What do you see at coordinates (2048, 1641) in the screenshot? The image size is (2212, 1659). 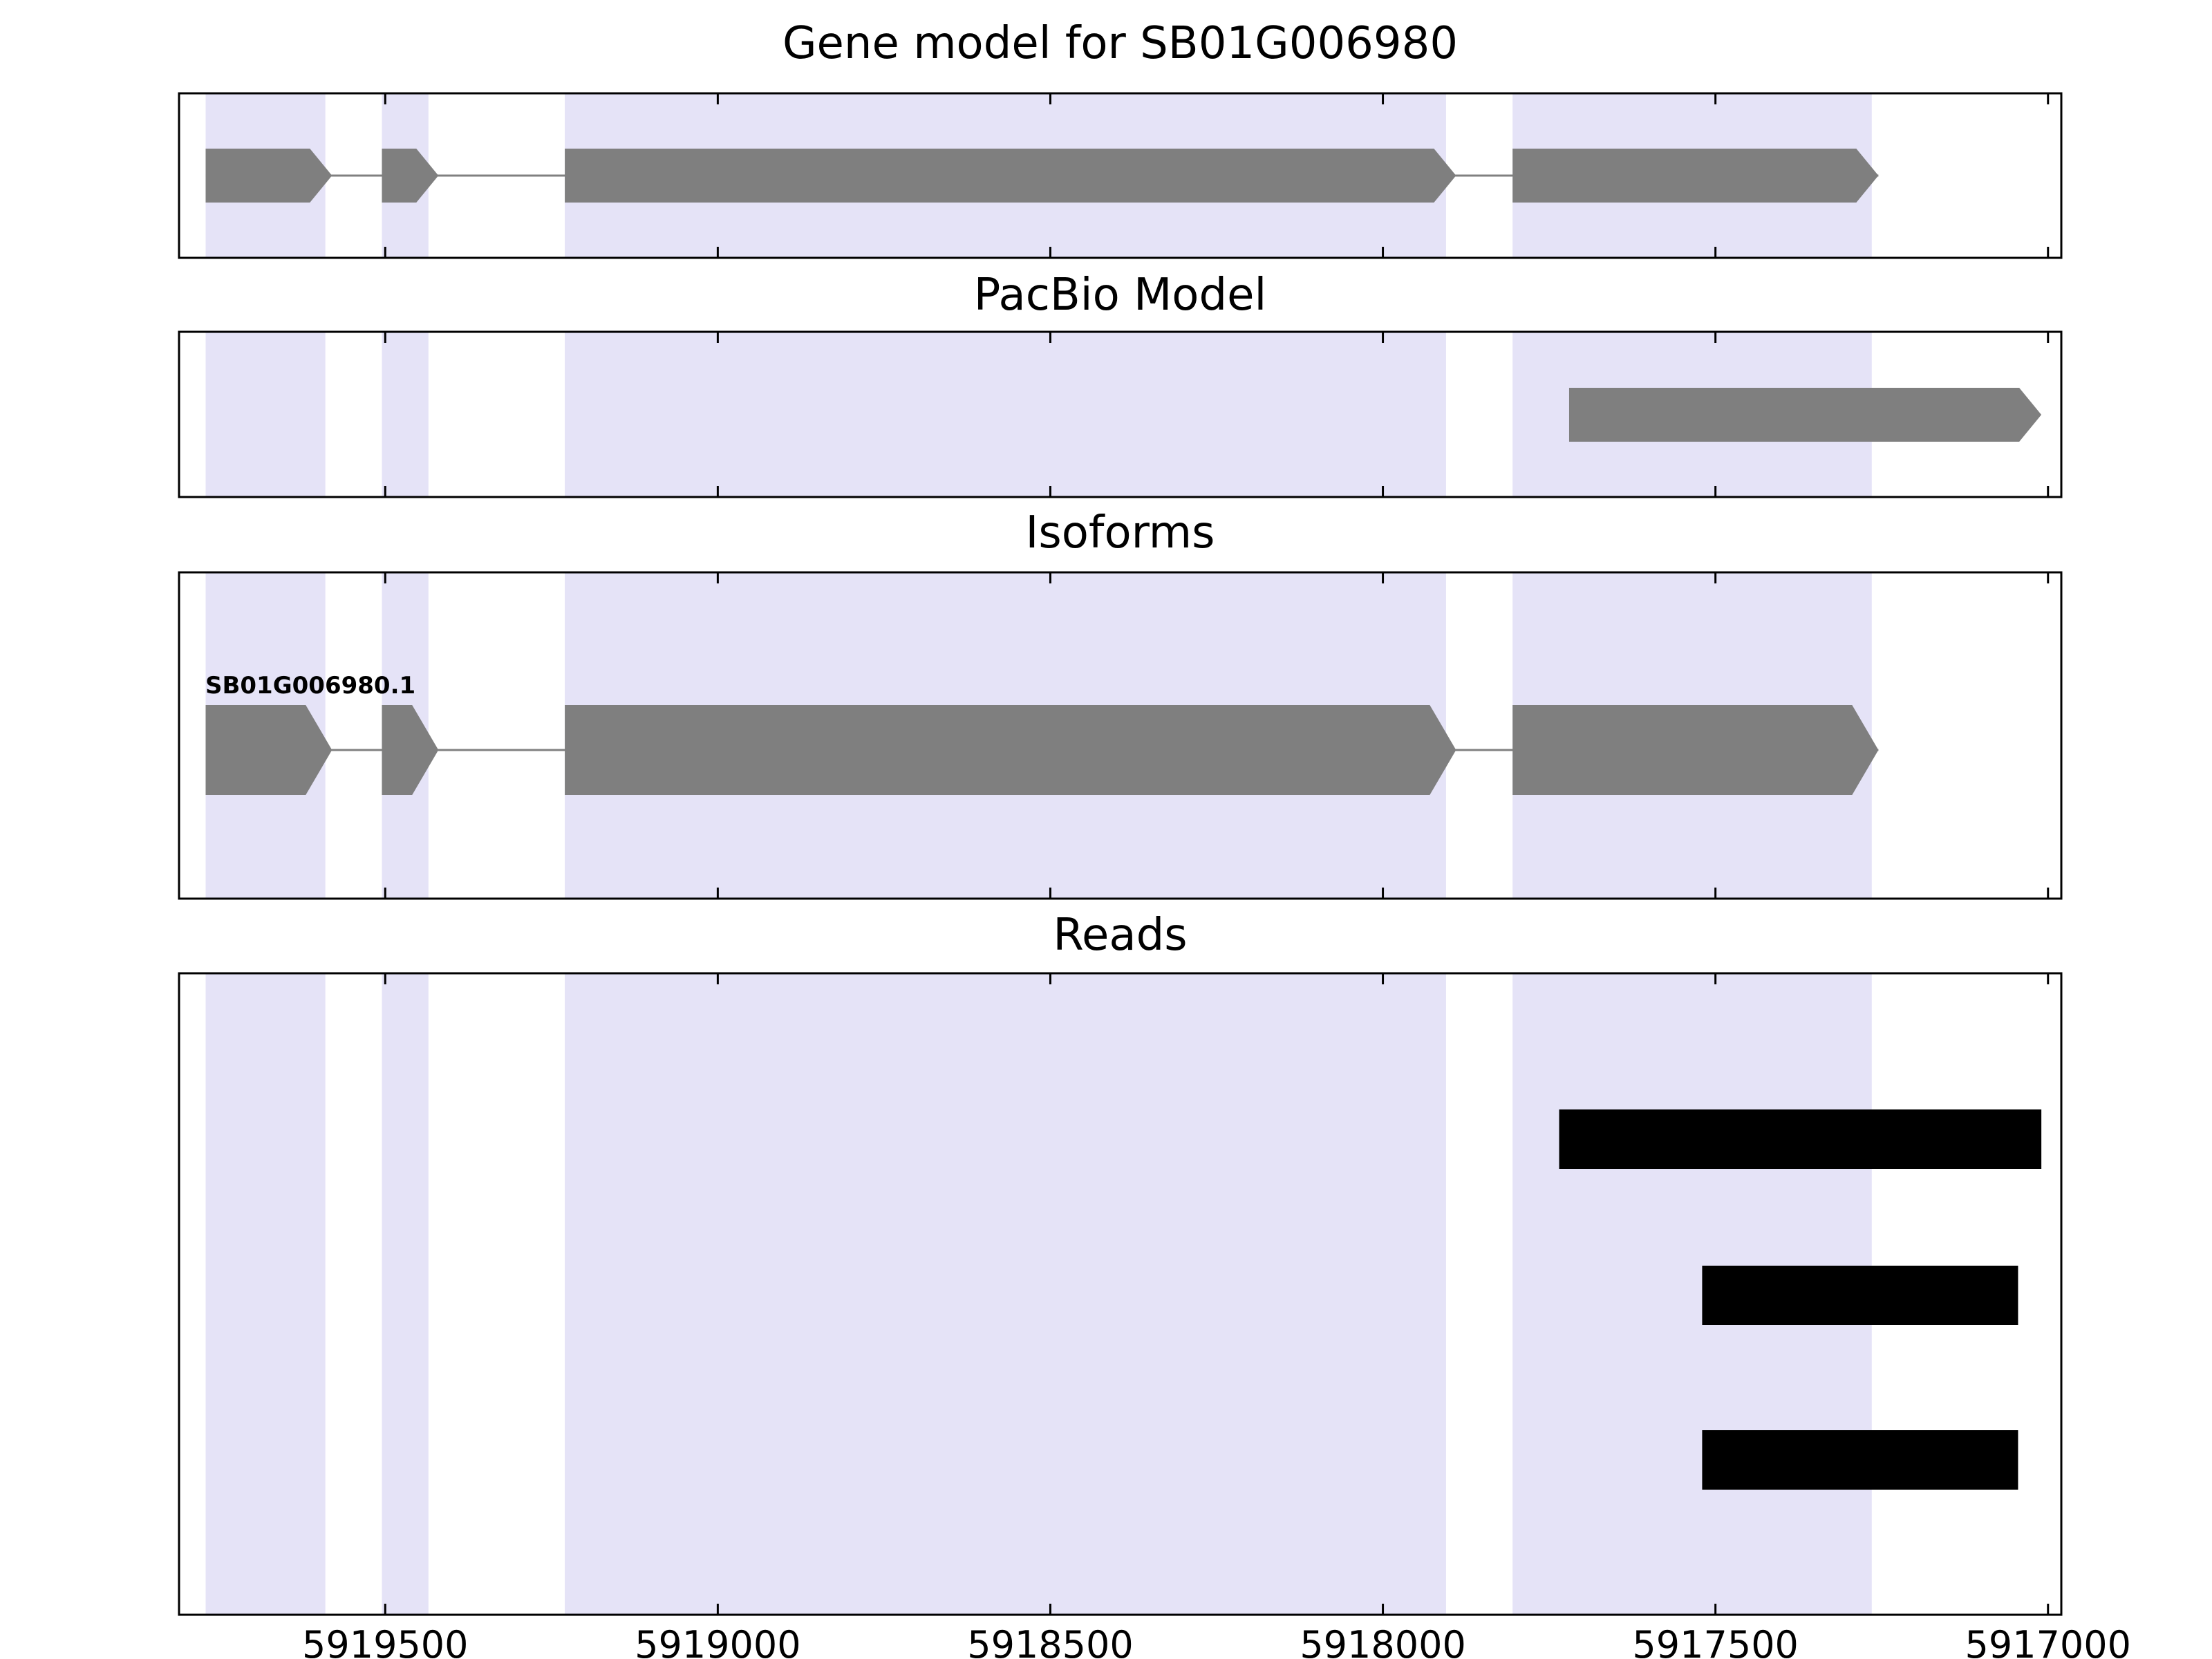 I see `x-tick-label: 5917000` at bounding box center [2048, 1641].